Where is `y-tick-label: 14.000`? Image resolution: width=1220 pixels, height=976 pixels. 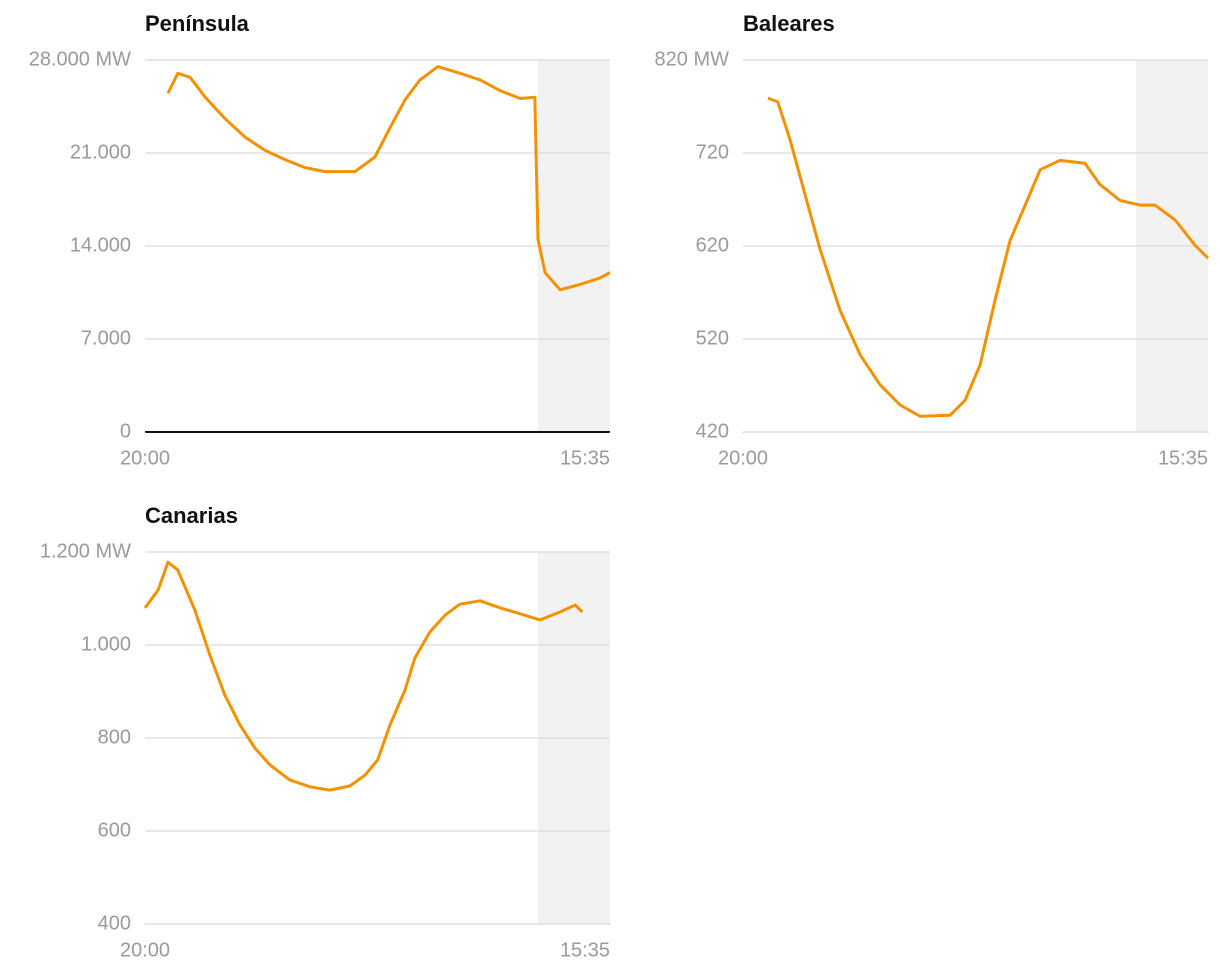 y-tick-label: 14.000 is located at coordinates (100, 245).